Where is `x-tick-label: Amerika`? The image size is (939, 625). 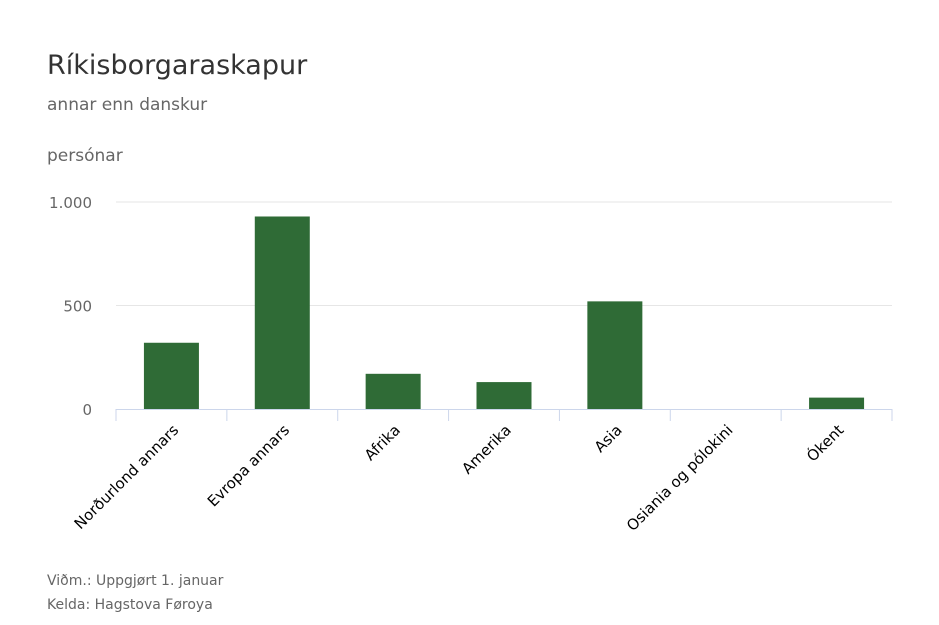
x-tick-label: Amerika is located at coordinates (486, 449).